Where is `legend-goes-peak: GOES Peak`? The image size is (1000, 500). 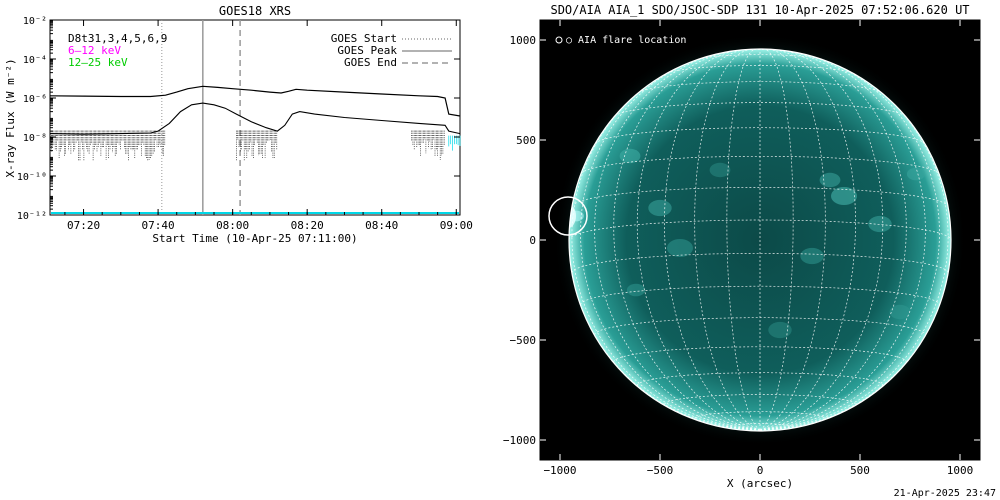 legend-goes-peak: GOES Peak is located at coordinates (367, 50).